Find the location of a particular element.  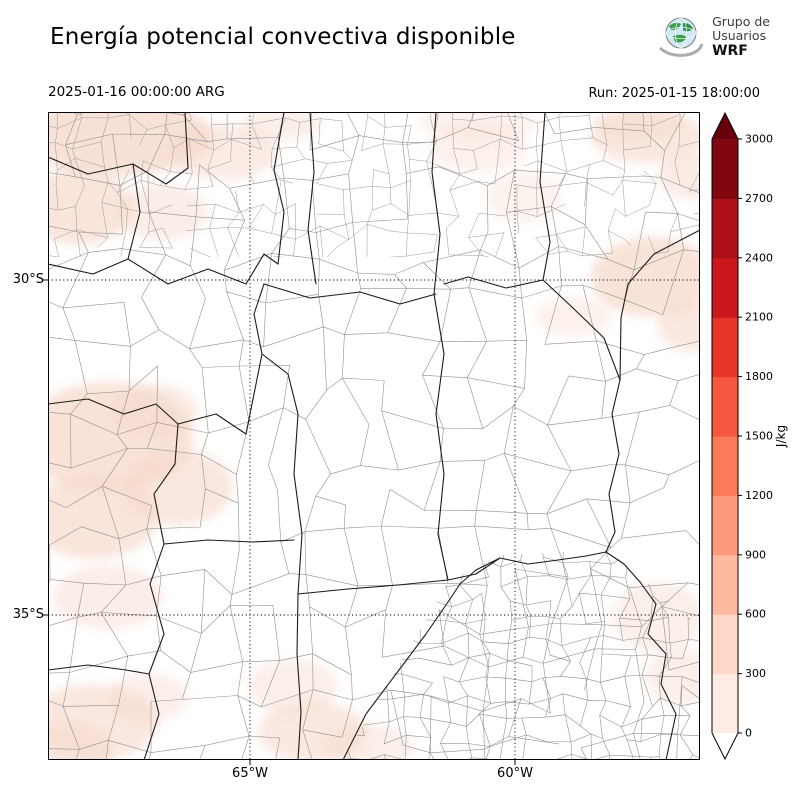

globe-icon is located at coordinates (681, 37).